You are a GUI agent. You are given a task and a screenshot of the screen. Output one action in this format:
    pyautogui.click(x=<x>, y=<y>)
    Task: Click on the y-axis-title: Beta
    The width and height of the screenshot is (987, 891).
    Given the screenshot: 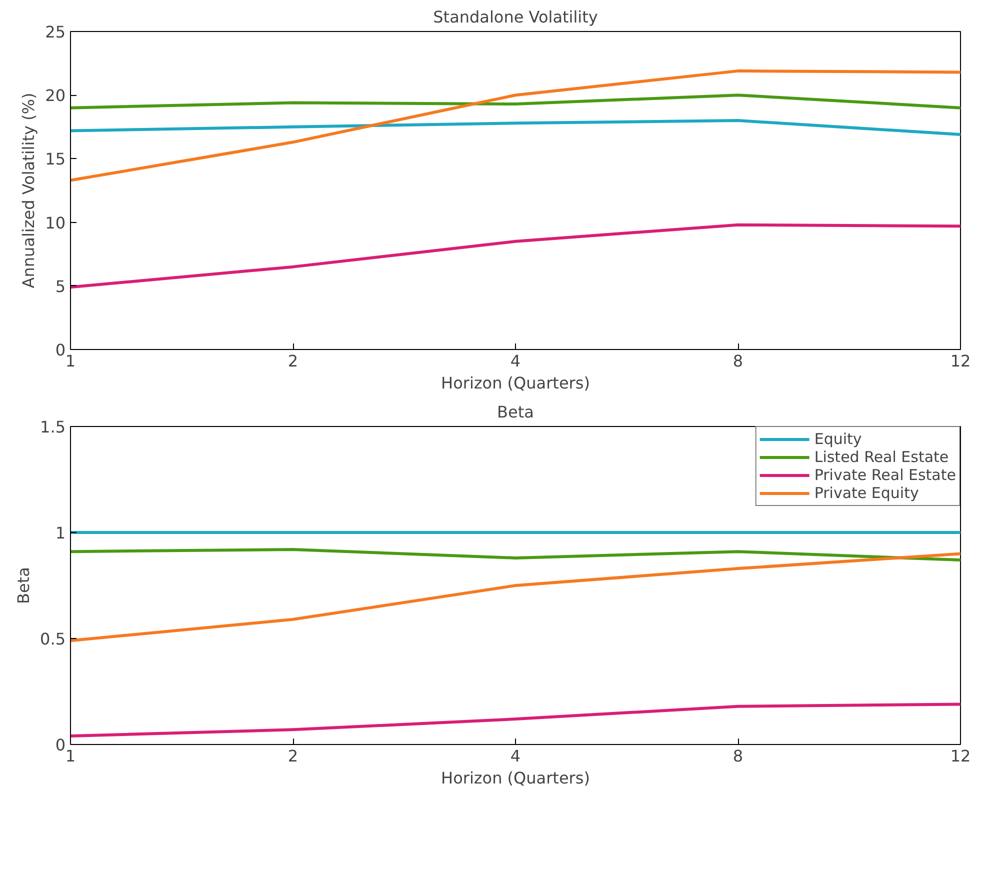 What is the action you would take?
    pyautogui.click(x=24, y=585)
    